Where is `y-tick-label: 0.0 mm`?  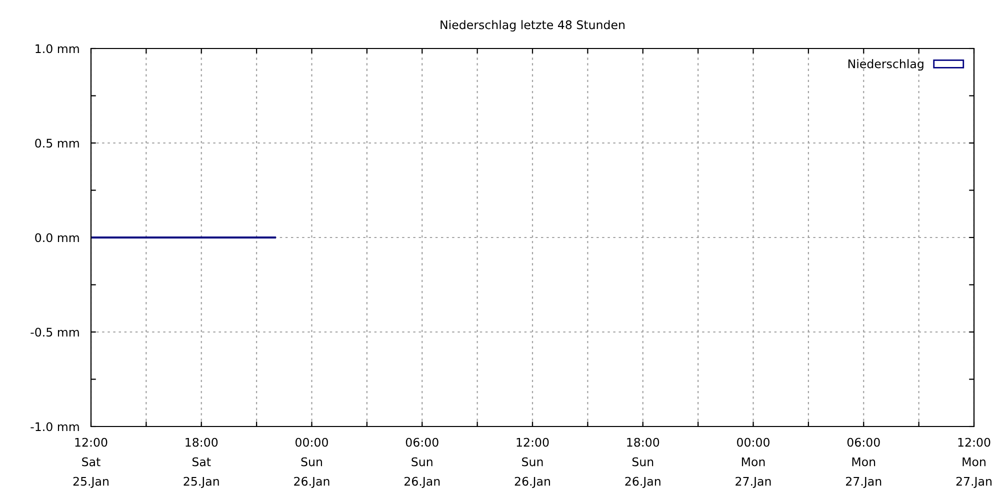
y-tick-label: 0.0 mm is located at coordinates (57, 237).